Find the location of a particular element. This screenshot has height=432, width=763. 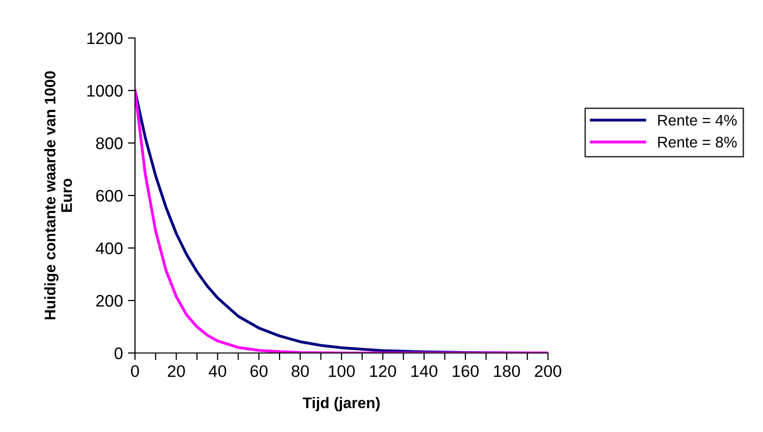

x-tick-label: 40 is located at coordinates (217, 371).